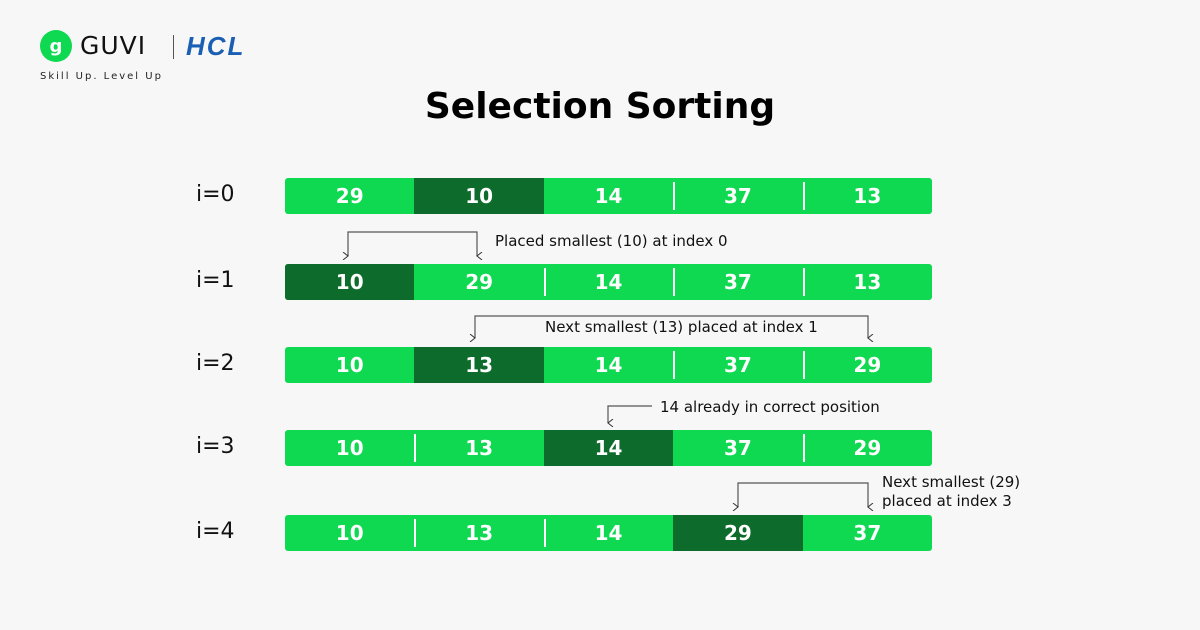  Describe the element at coordinates (215, 280) in the screenshot. I see `row-label: i=1` at that location.